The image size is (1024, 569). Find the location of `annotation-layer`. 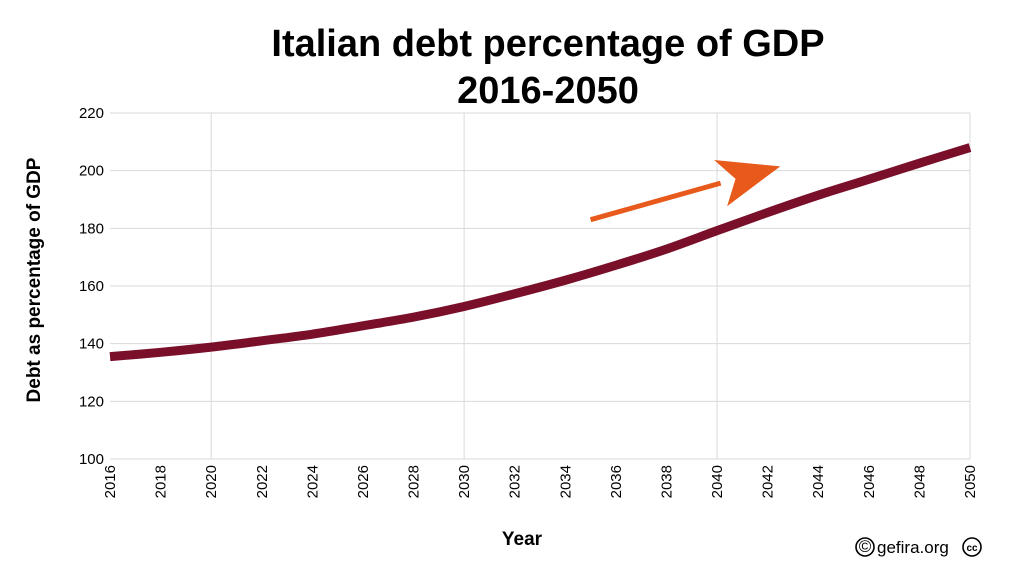

annotation-layer is located at coordinates (685, 191).